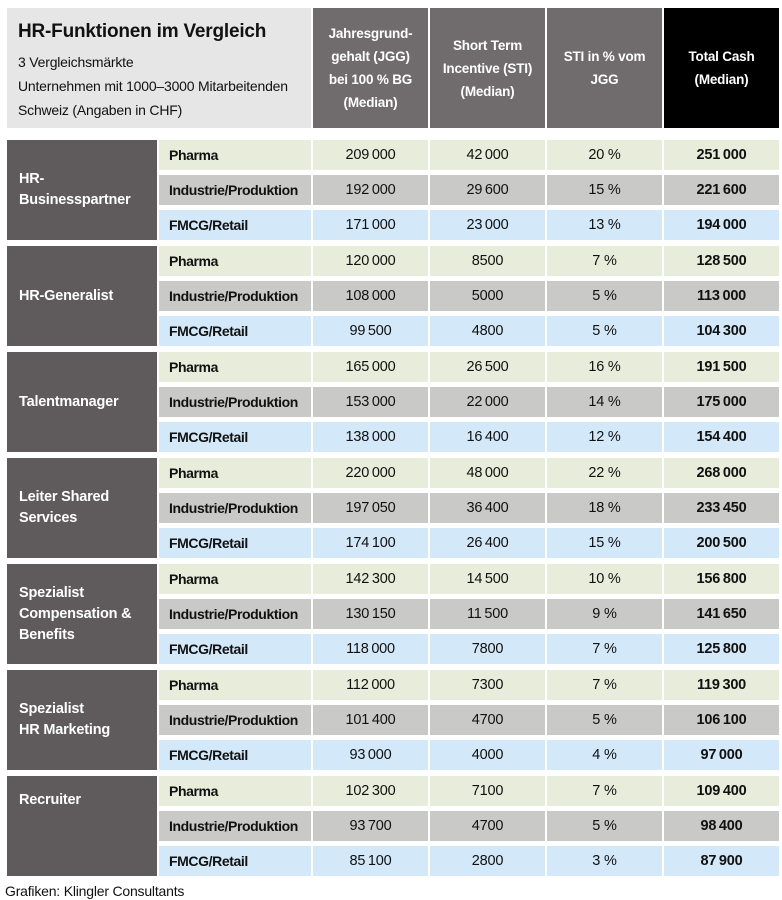  What do you see at coordinates (487, 331) in the screenshot?
I see `value-cell-sti: 4800` at bounding box center [487, 331].